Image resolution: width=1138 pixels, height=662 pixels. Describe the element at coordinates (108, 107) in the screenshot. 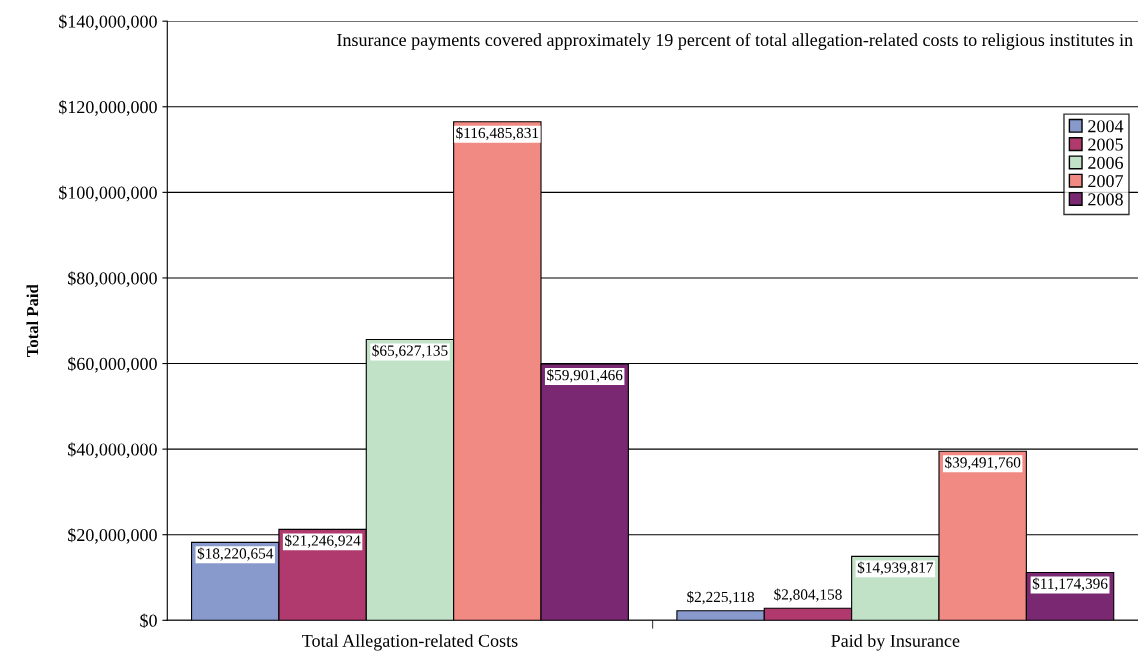

I see `y-tick-label: $120,000,000` at that location.